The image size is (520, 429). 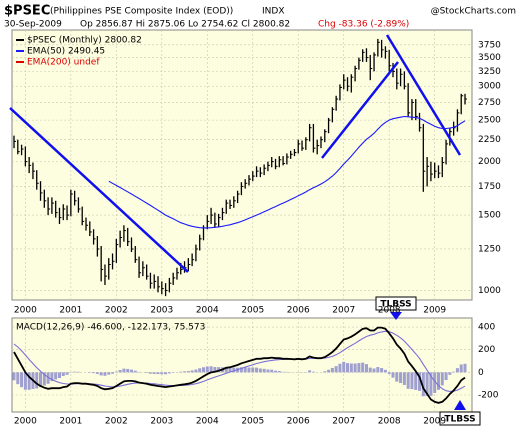 What do you see at coordinates (473, 12) in the screenshot?
I see `source: @StockCharts.com` at bounding box center [473, 12].